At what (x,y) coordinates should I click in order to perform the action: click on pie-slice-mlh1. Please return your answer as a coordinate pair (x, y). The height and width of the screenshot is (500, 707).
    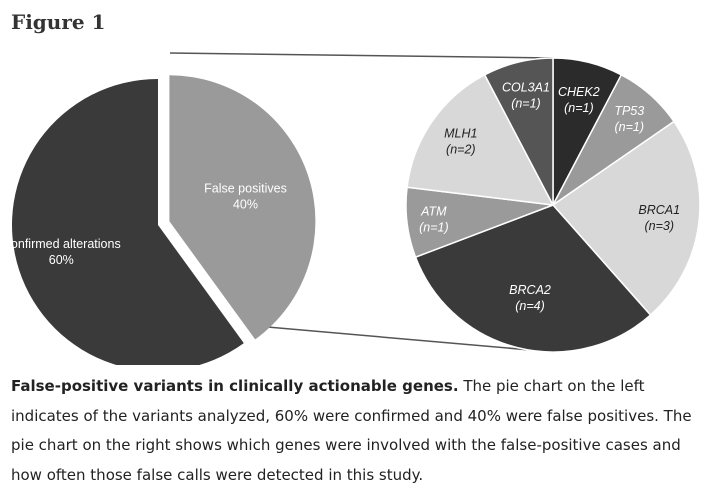
    Looking at the image, I should click on (480, 139).